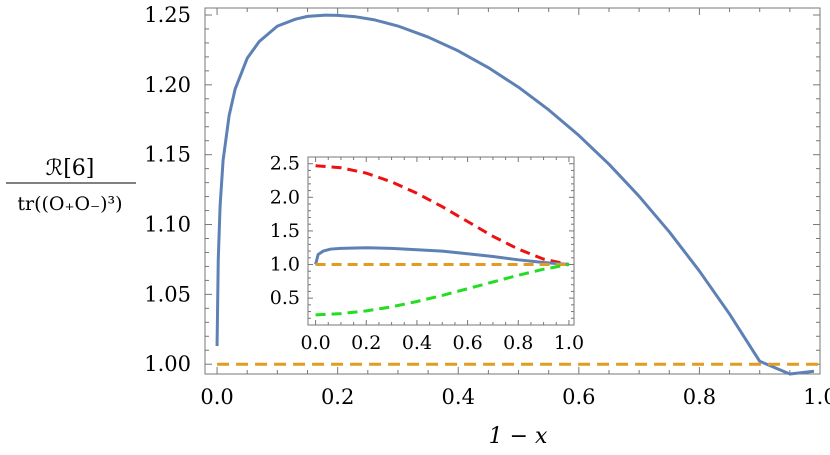 The image size is (830, 455). Describe the element at coordinates (285, 265) in the screenshot. I see `y-tick-label: 1.0` at that location.